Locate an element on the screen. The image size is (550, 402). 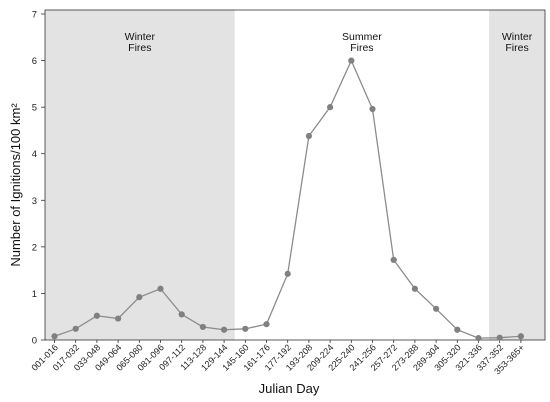
season-label: Summer is located at coordinates (362, 37).